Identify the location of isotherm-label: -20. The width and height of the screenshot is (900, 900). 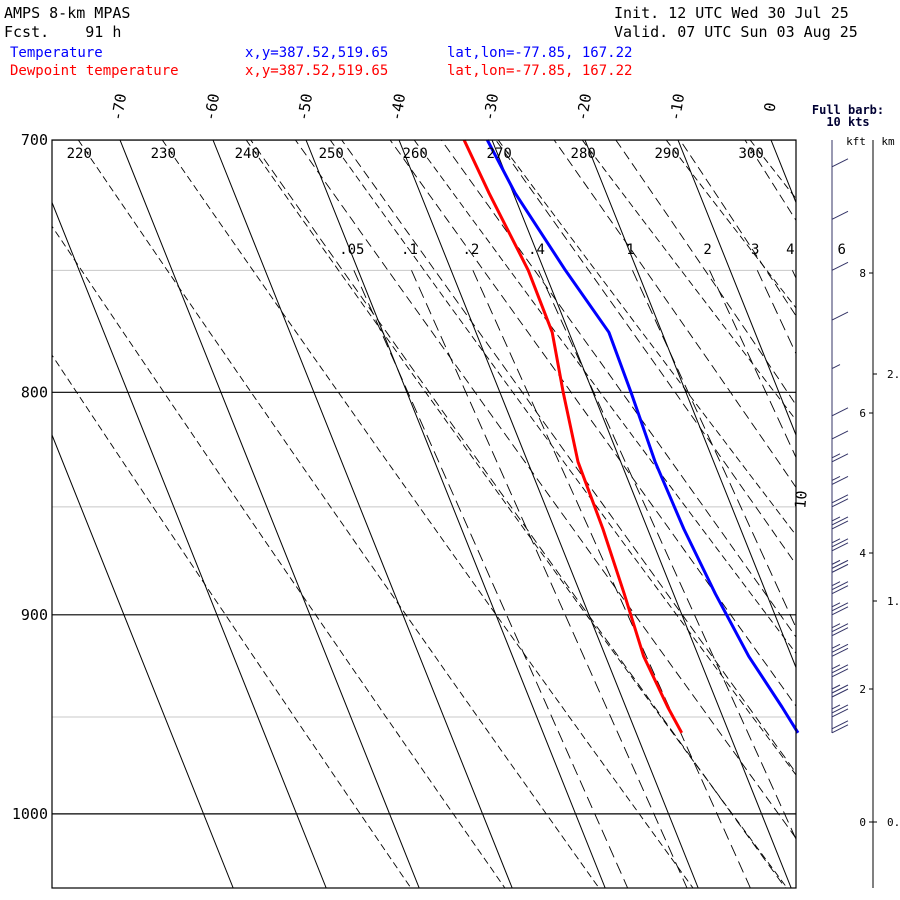
(584, 107).